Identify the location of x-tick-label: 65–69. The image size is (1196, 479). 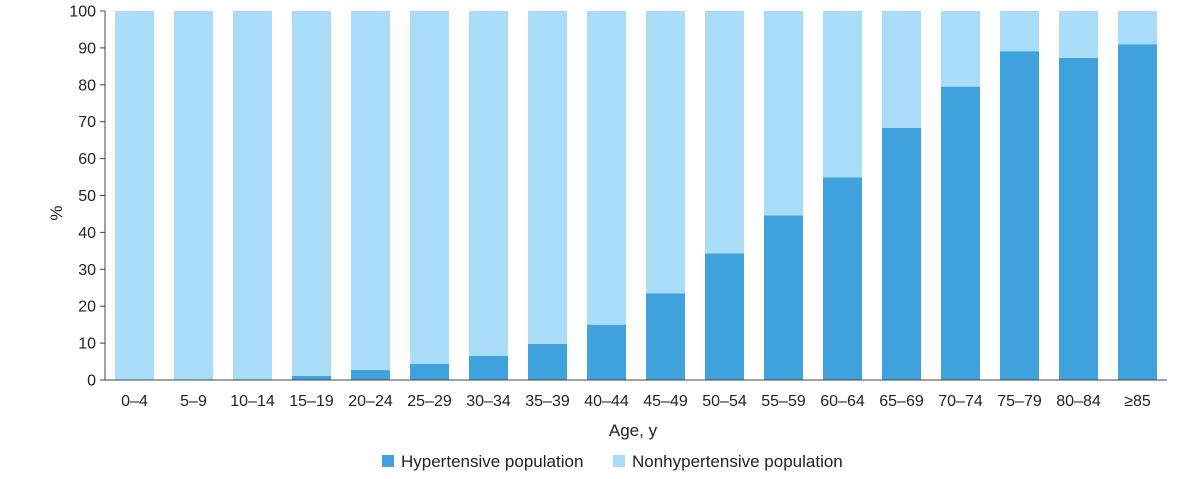
(901, 401).